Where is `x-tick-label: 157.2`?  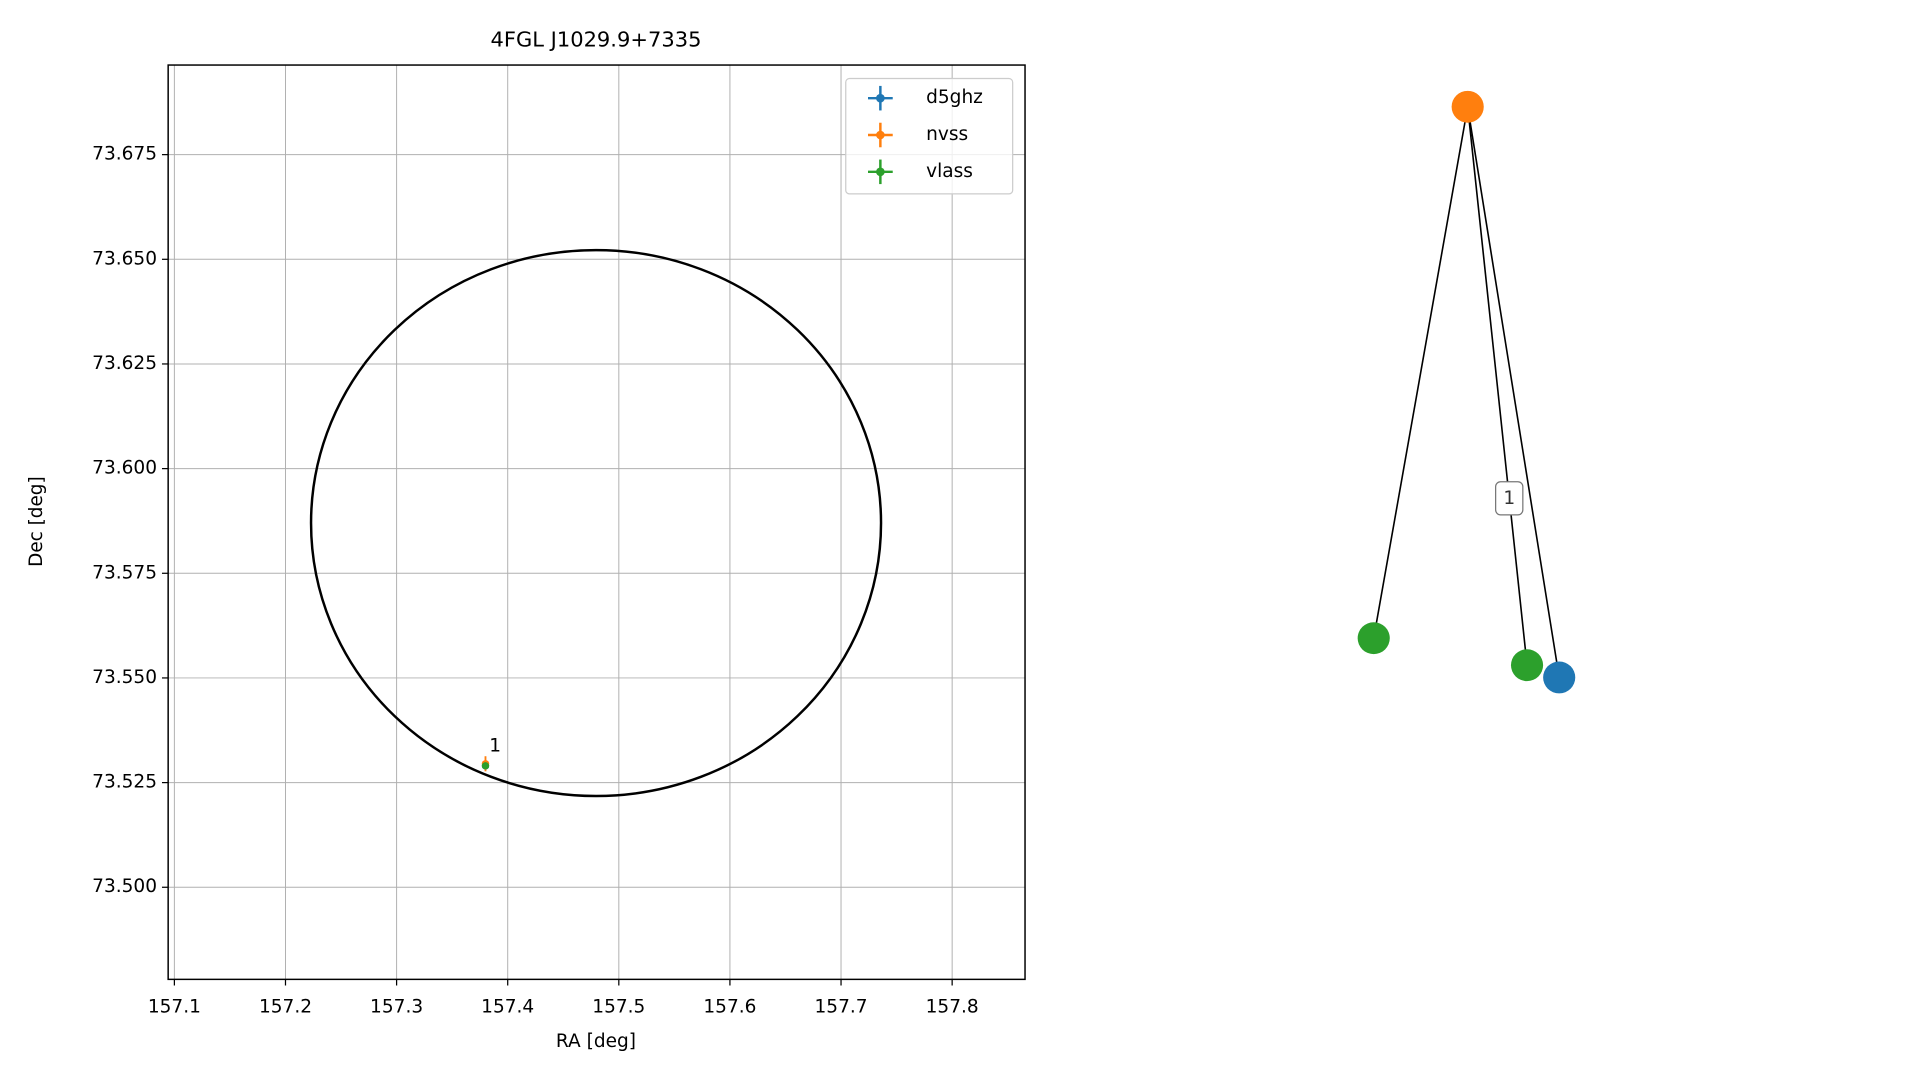
x-tick-label: 157.2 is located at coordinates (285, 1007).